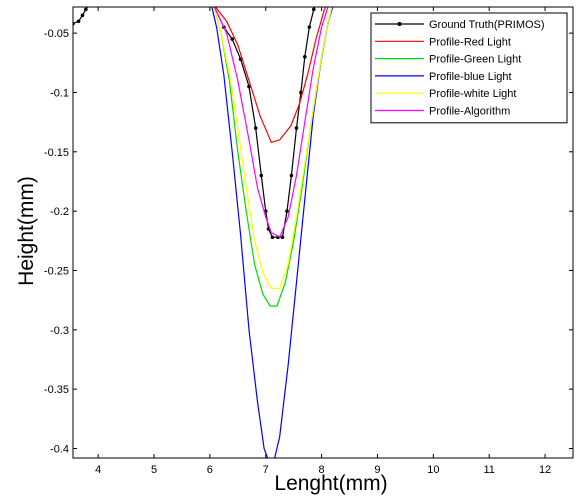  What do you see at coordinates (56, 271) in the screenshot?
I see `y-tick-label: -0.25` at bounding box center [56, 271].